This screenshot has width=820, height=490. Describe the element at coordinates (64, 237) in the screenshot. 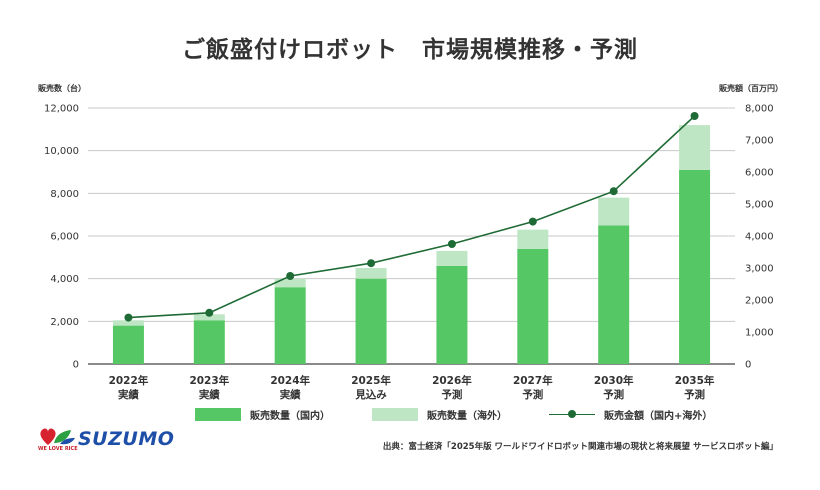

I see `y-left-tick-label: 6,000` at that location.